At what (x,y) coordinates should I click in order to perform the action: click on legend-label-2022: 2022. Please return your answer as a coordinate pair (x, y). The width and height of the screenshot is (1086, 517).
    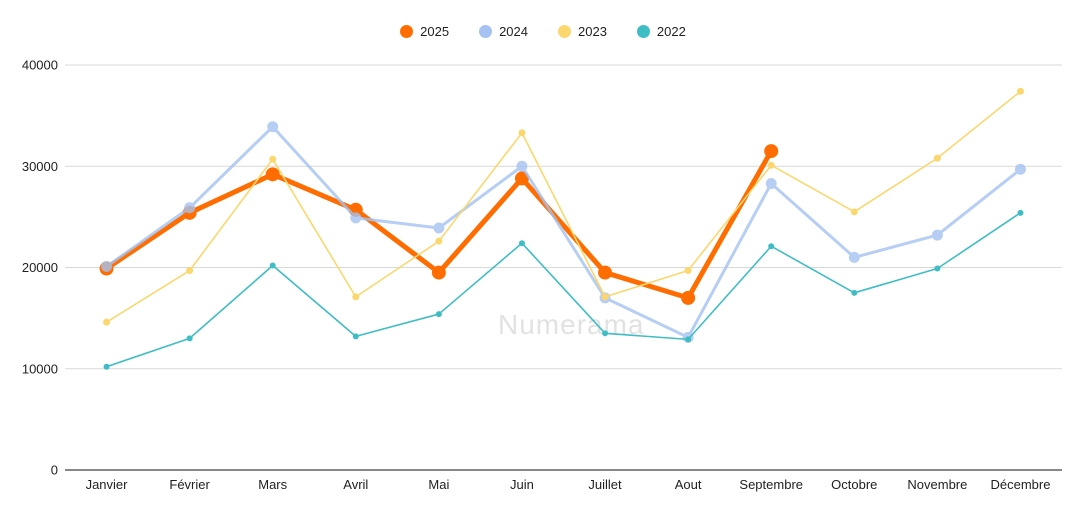
    Looking at the image, I should click on (671, 31).